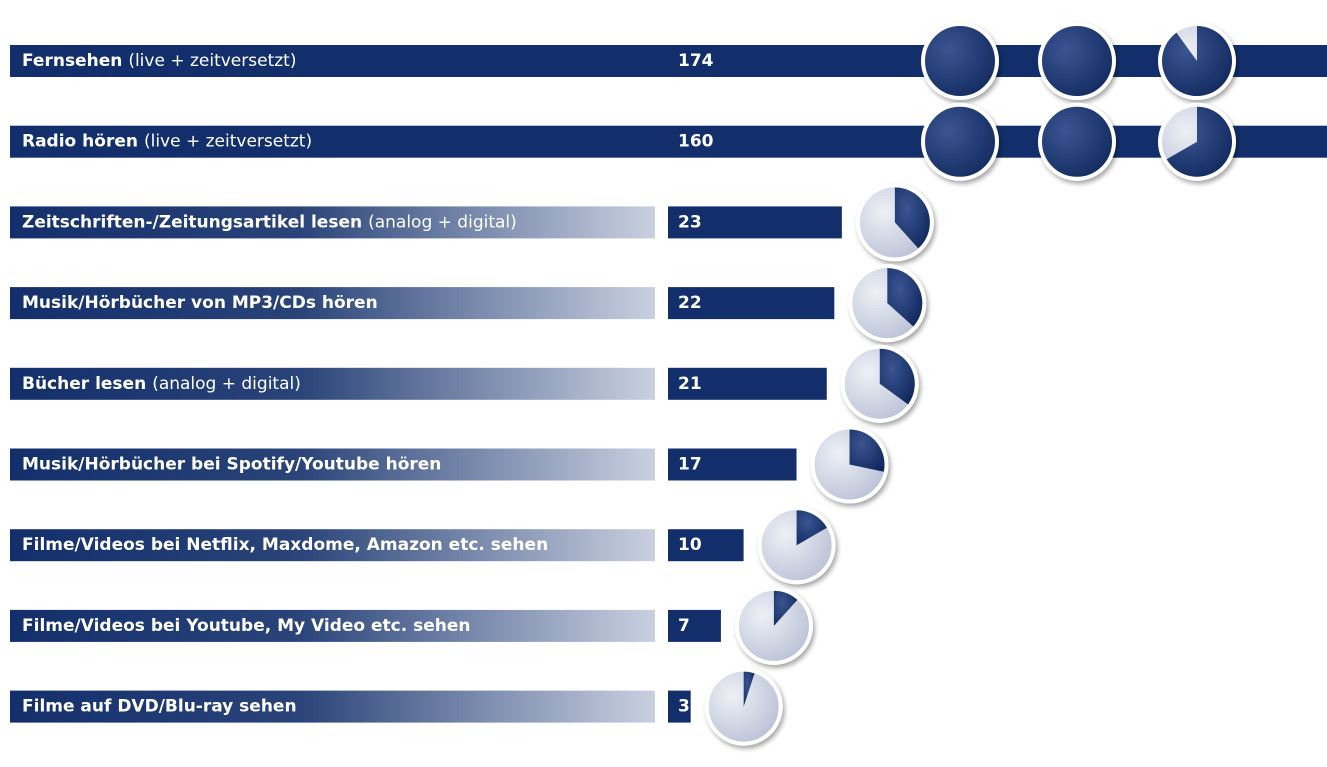 This screenshot has height=767, width=1327. Describe the element at coordinates (690, 303) in the screenshot. I see `value-label: 22` at that location.